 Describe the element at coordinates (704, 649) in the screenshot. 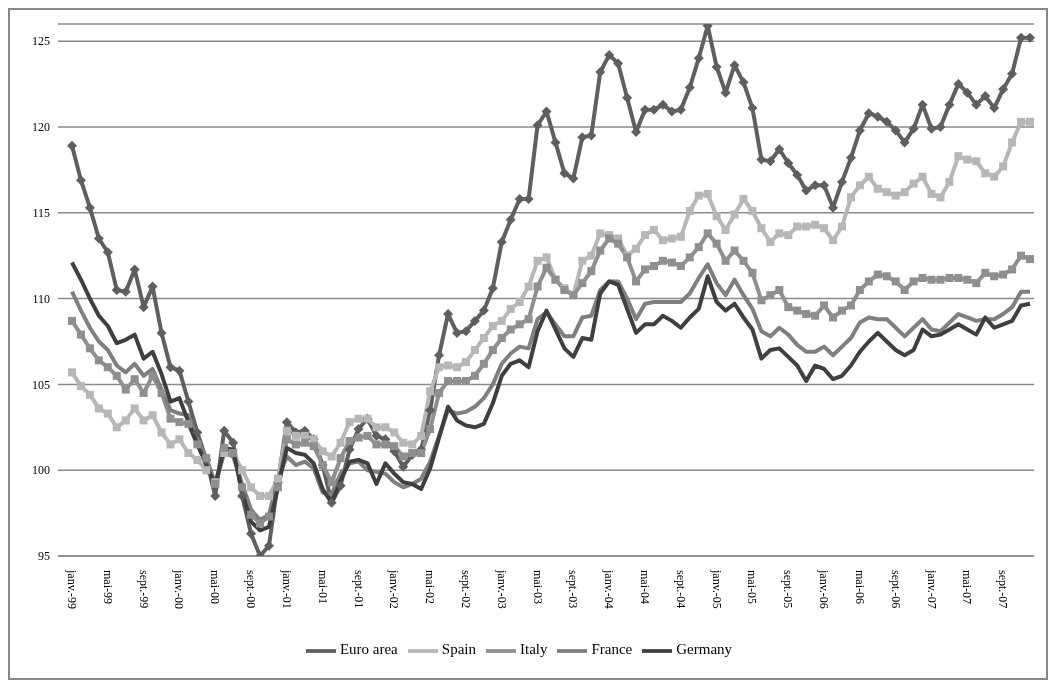

I see `legend-label: Germany` at that location.